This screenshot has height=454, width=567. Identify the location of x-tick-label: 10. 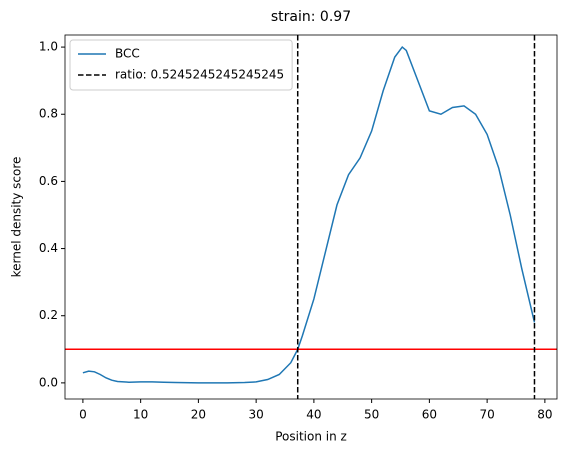
(140, 415).